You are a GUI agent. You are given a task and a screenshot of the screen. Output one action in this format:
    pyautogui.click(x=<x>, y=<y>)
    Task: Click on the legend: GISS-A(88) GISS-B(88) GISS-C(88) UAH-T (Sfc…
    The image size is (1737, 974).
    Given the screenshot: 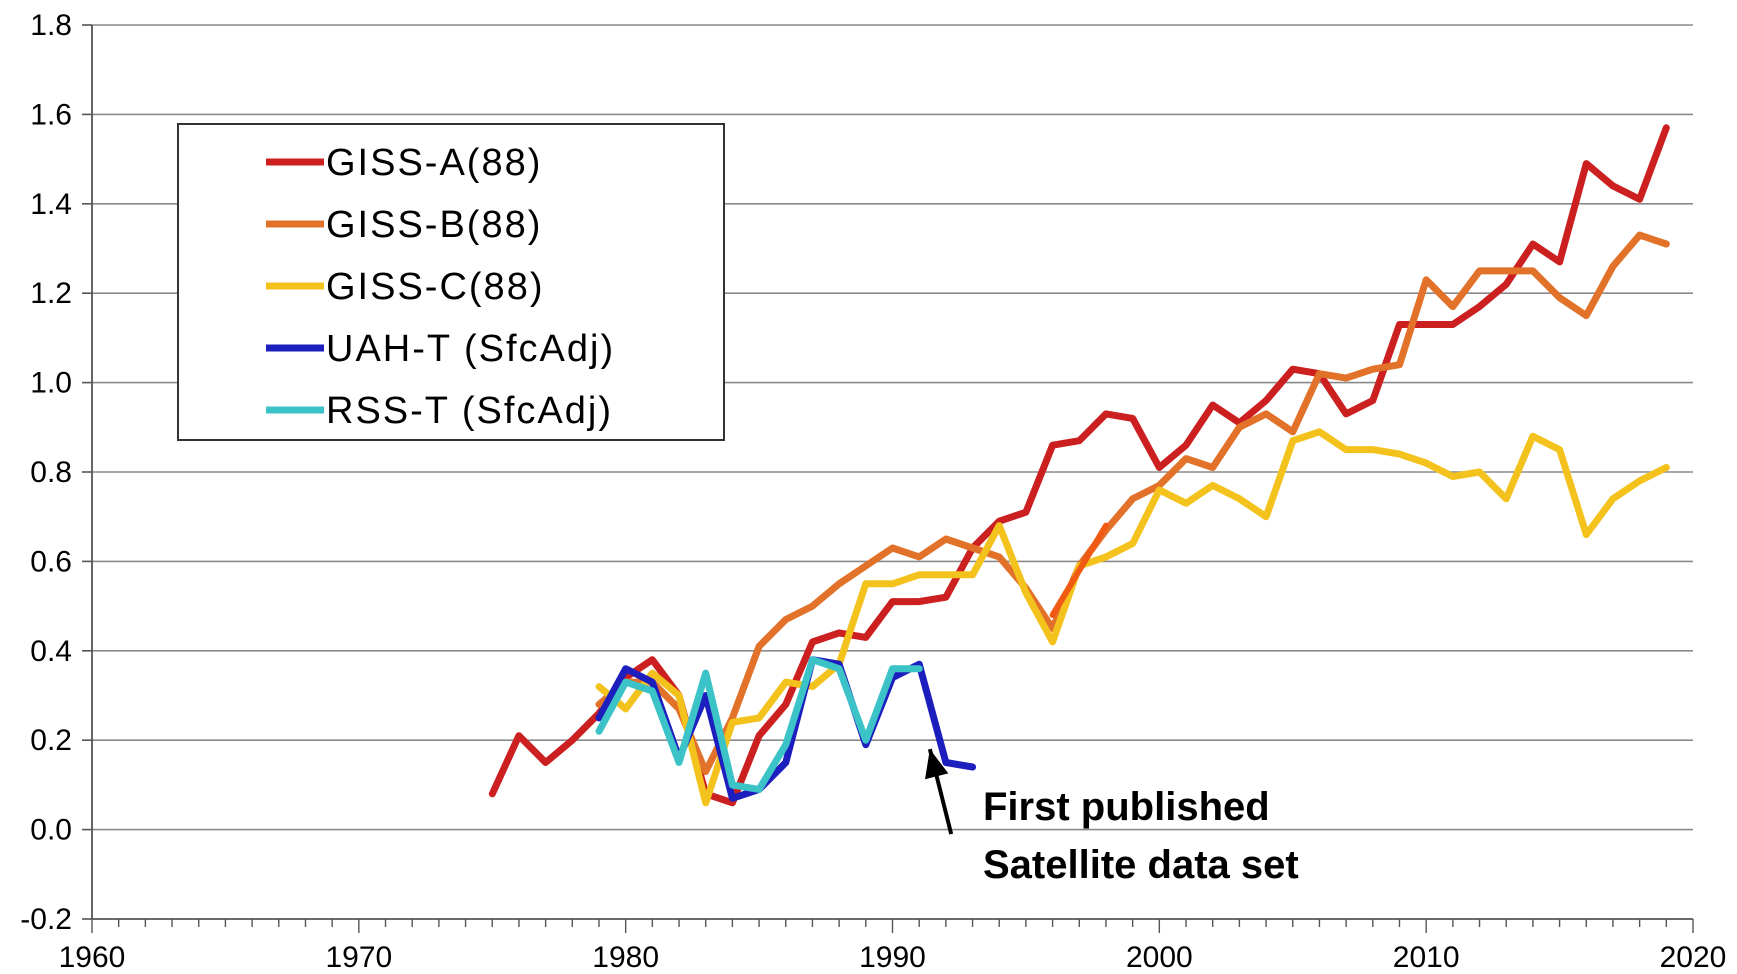 What is the action you would take?
    pyautogui.click(x=451, y=282)
    